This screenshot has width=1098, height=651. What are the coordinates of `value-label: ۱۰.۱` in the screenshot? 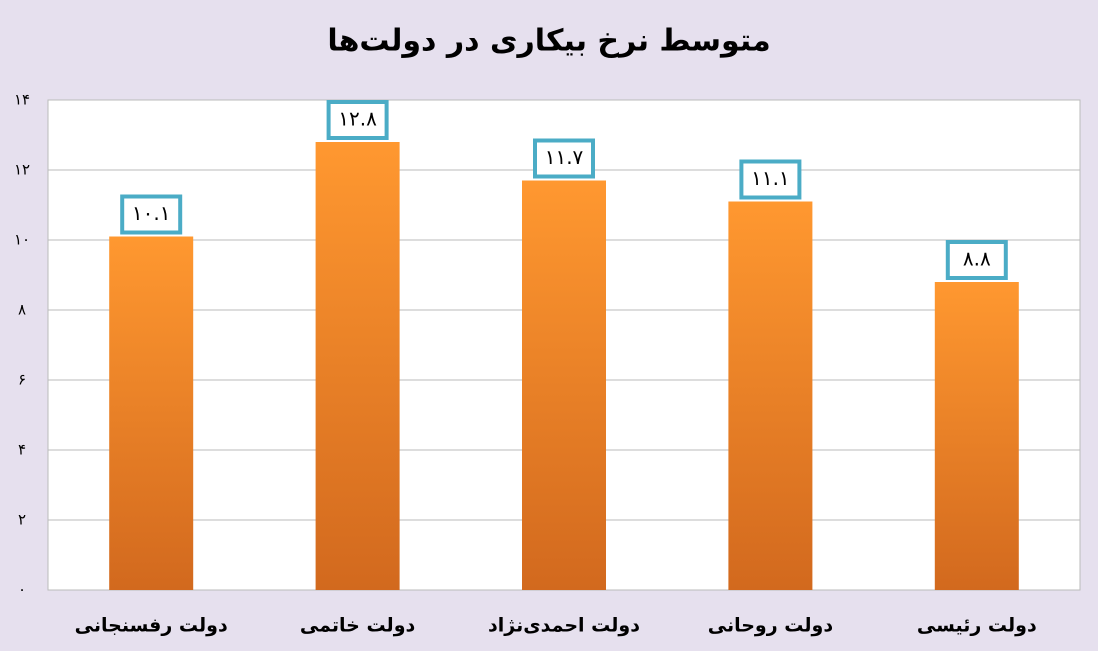 It's located at (151, 213).